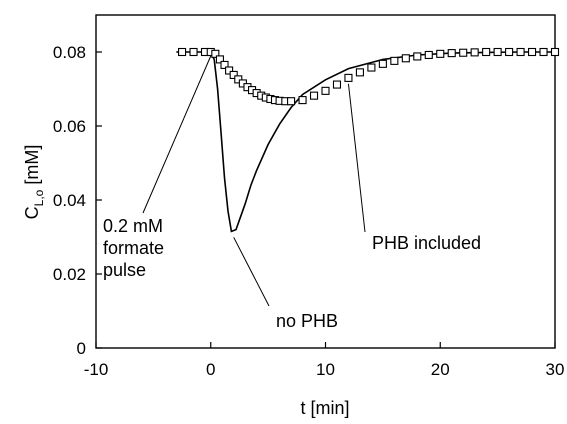 The image size is (567, 424). I want to click on y-tick-label: 0.06, so click(69, 126).